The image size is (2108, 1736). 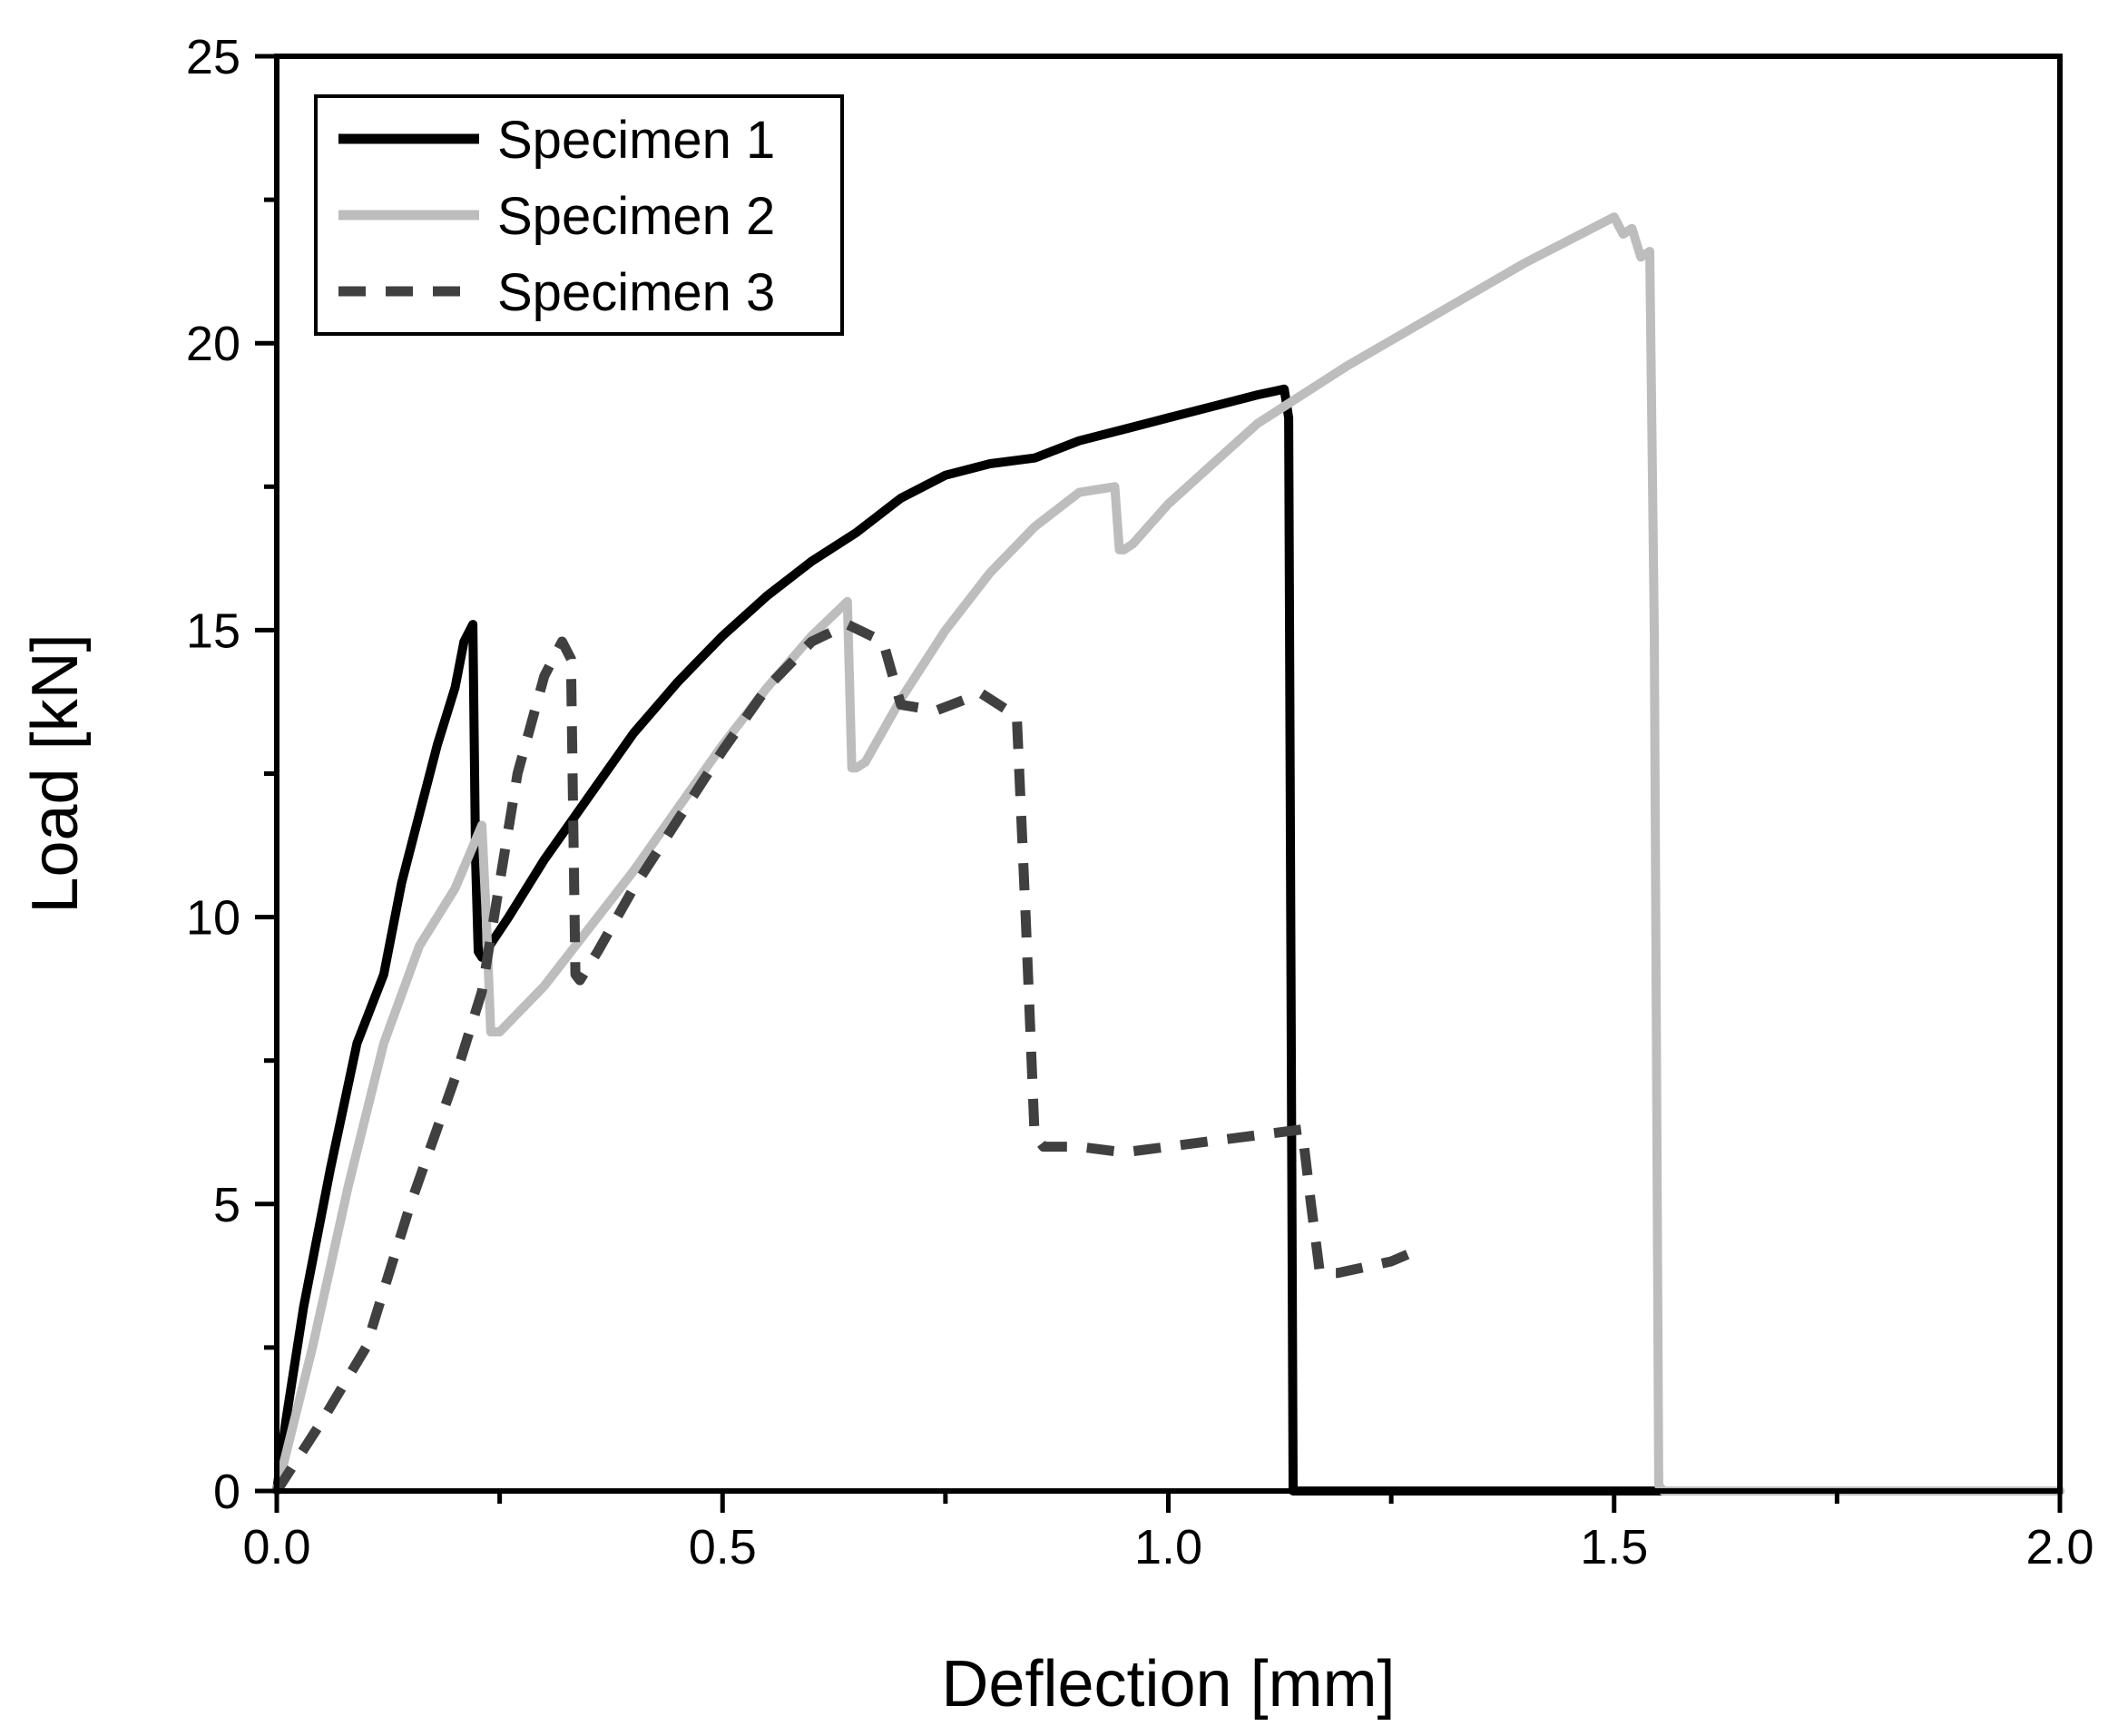 I want to click on y-tick-label: 0, so click(x=227, y=1492).